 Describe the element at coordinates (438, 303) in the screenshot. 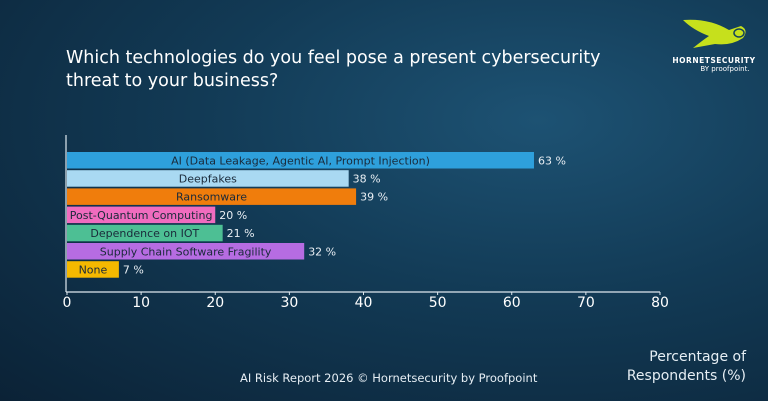

I see `x-tick-label: 50` at that location.